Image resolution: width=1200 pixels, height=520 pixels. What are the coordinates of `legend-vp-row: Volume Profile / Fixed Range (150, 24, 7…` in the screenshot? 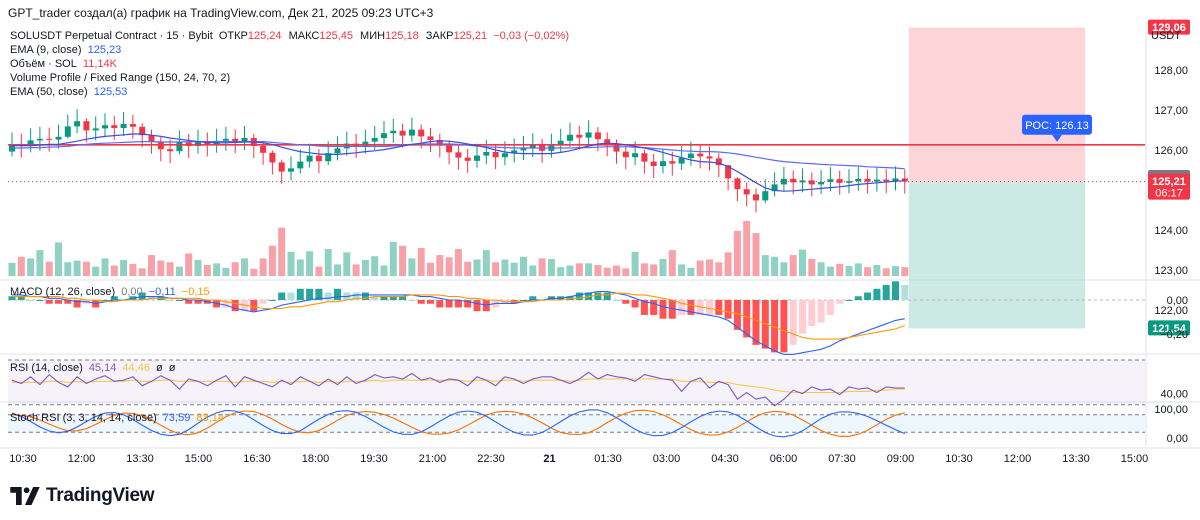 It's located at (121, 78).